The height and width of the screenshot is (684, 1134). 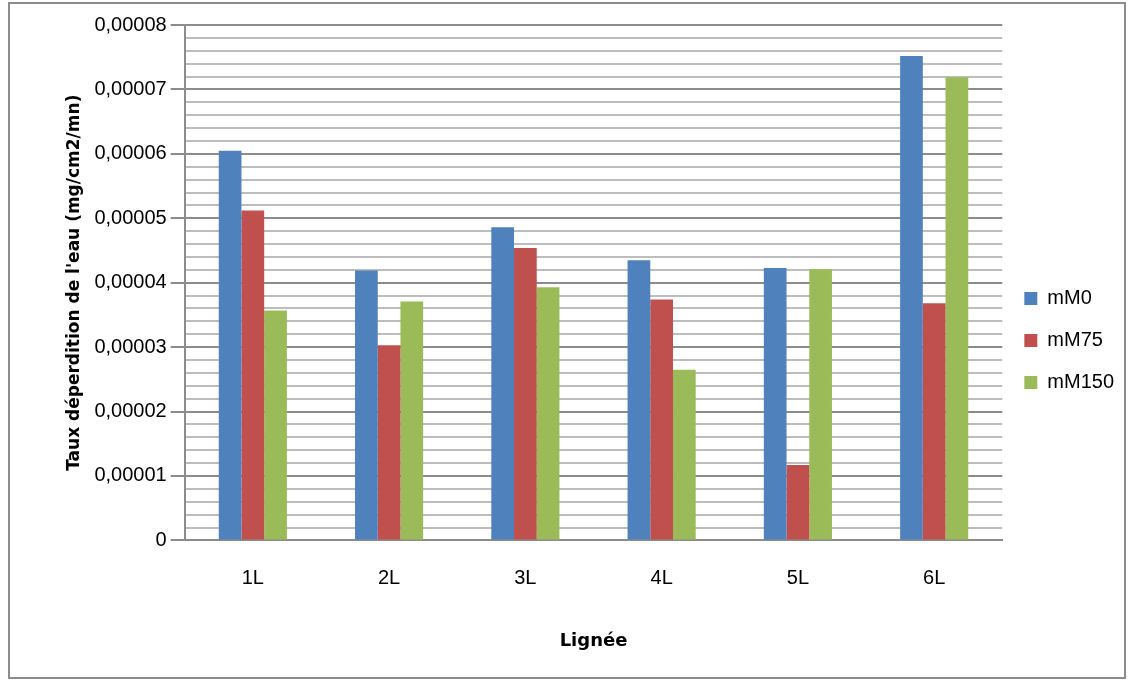 I want to click on y-tick-label: 0,00008, so click(x=130, y=23).